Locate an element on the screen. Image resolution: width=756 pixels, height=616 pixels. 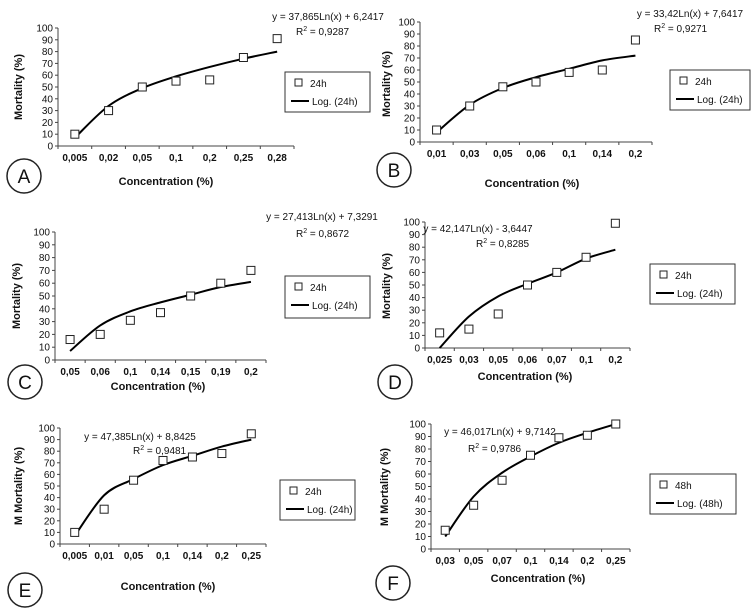
r-squared-value: = 0,8285 is located at coordinates (508, 244).